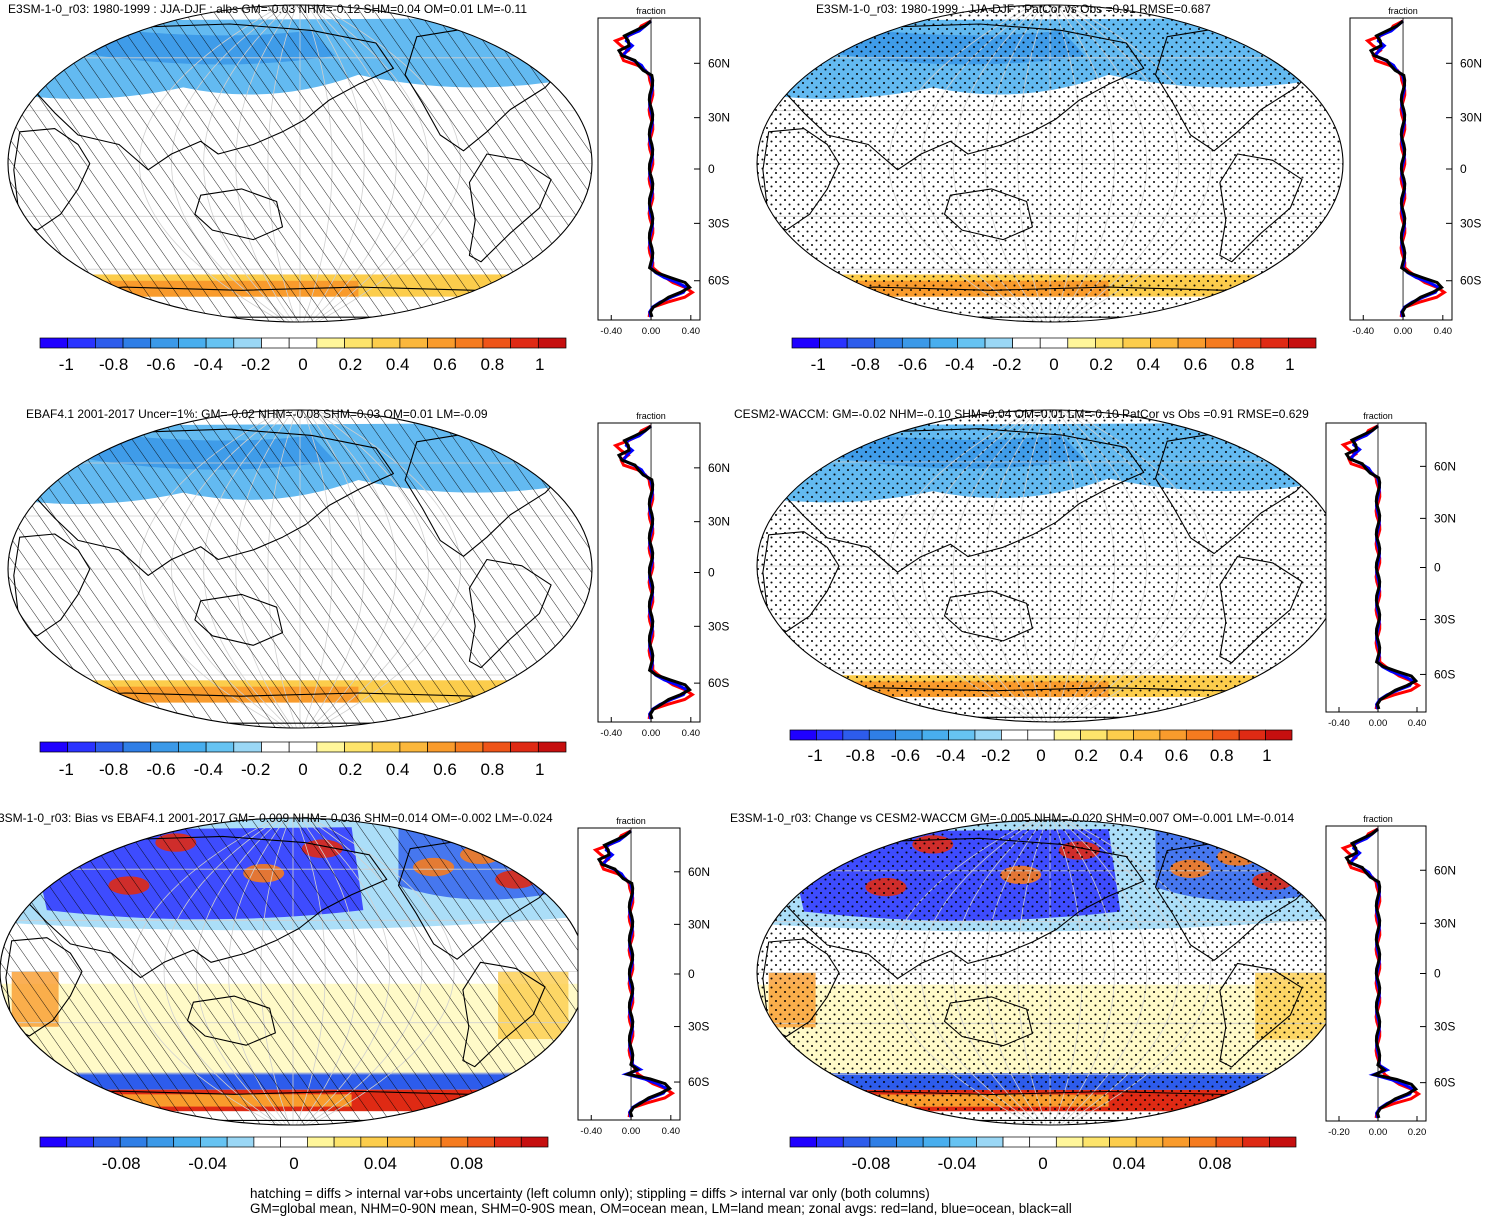 This screenshot has width=1493, height=1216. I want to click on hatch-overlay, so click(300, 163).